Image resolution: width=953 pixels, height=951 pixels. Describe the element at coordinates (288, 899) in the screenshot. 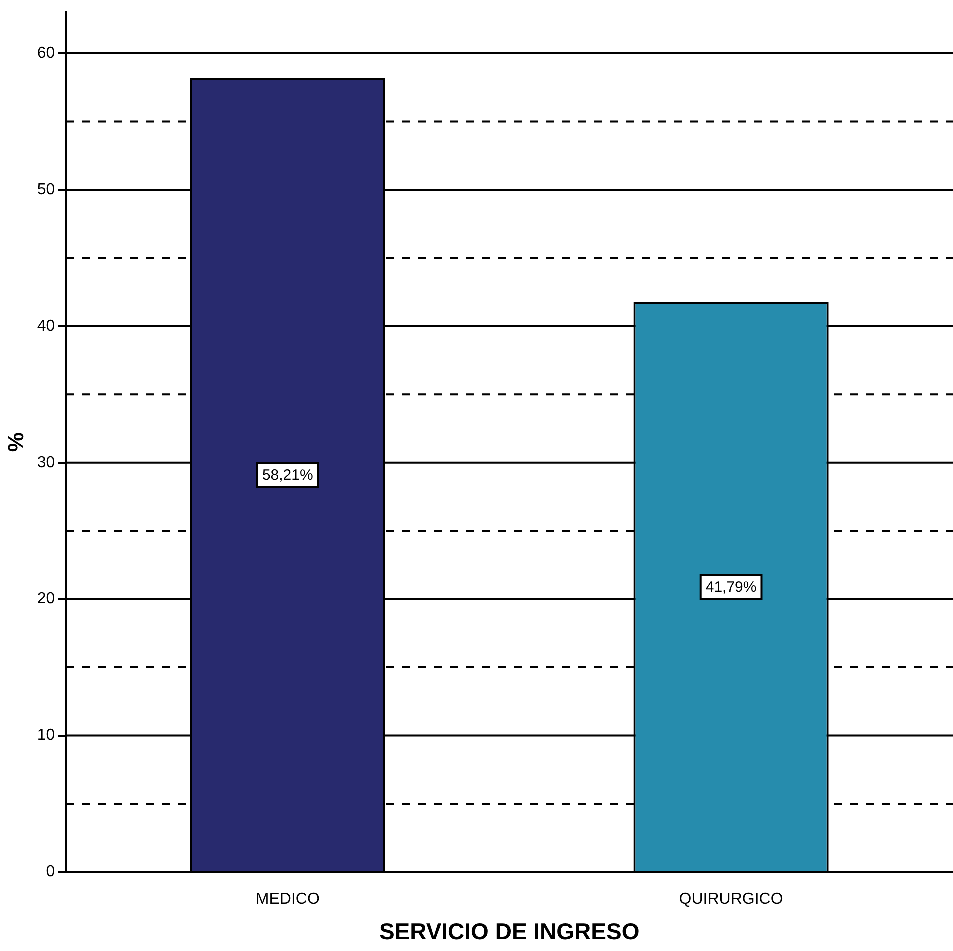

I see `x-tick-label: MEDICO` at that location.